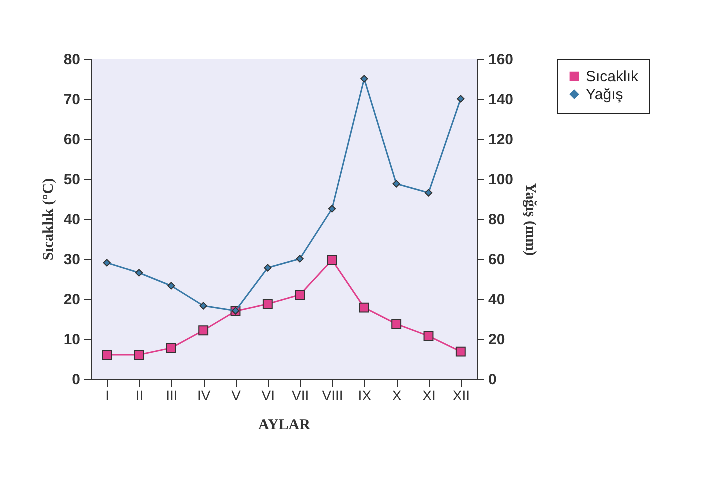  I want to click on x-tick-label: I, so click(108, 396).